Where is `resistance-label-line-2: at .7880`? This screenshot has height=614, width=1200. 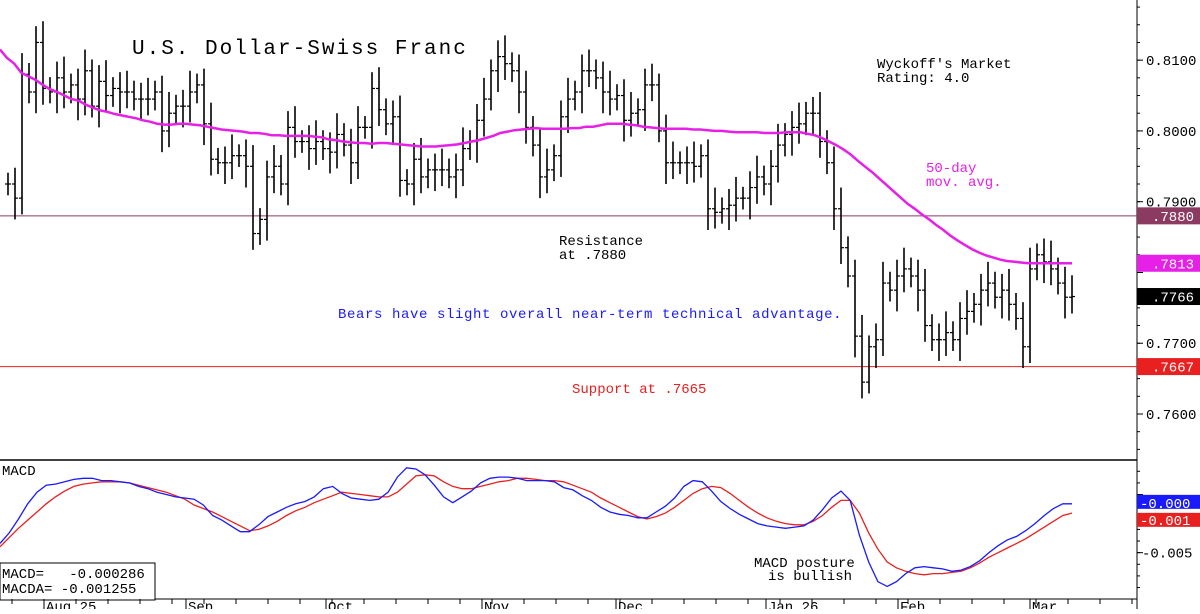 resistance-label-line-2: at .7880 is located at coordinates (592, 256).